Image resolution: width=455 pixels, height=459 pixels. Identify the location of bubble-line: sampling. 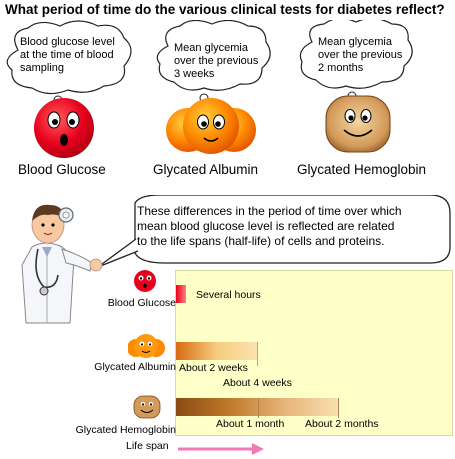
(42, 68).